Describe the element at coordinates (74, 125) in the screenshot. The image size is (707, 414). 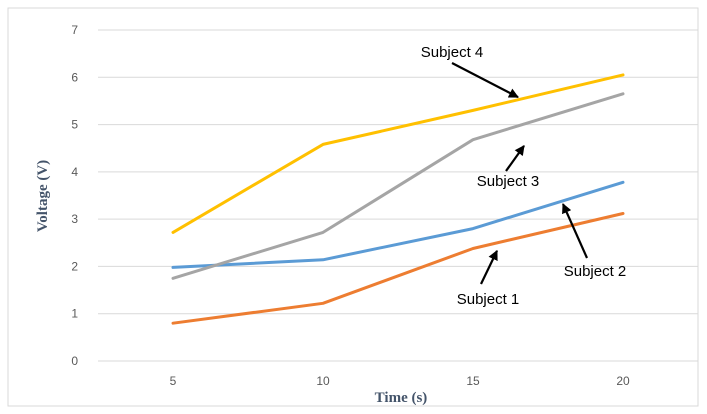
I see `y-tick-label: 5` at that location.